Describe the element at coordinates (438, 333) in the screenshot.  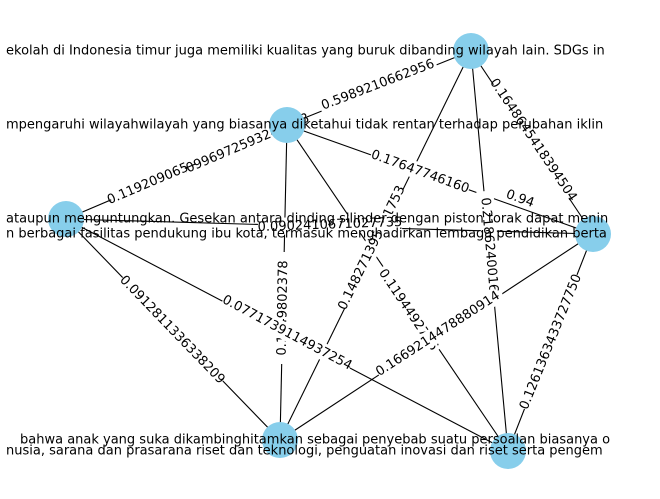
I see `edge-label-e13: 0.1669214478880914` at that location.